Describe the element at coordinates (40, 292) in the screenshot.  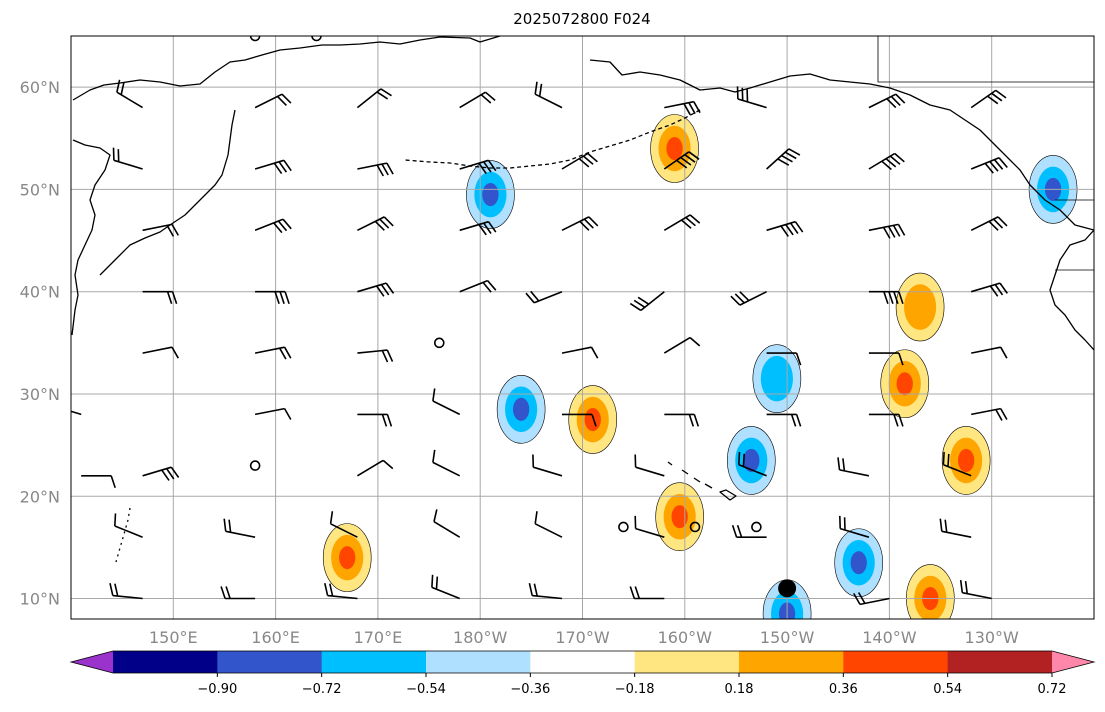
I see `latitude-label: 40°N` at that location.